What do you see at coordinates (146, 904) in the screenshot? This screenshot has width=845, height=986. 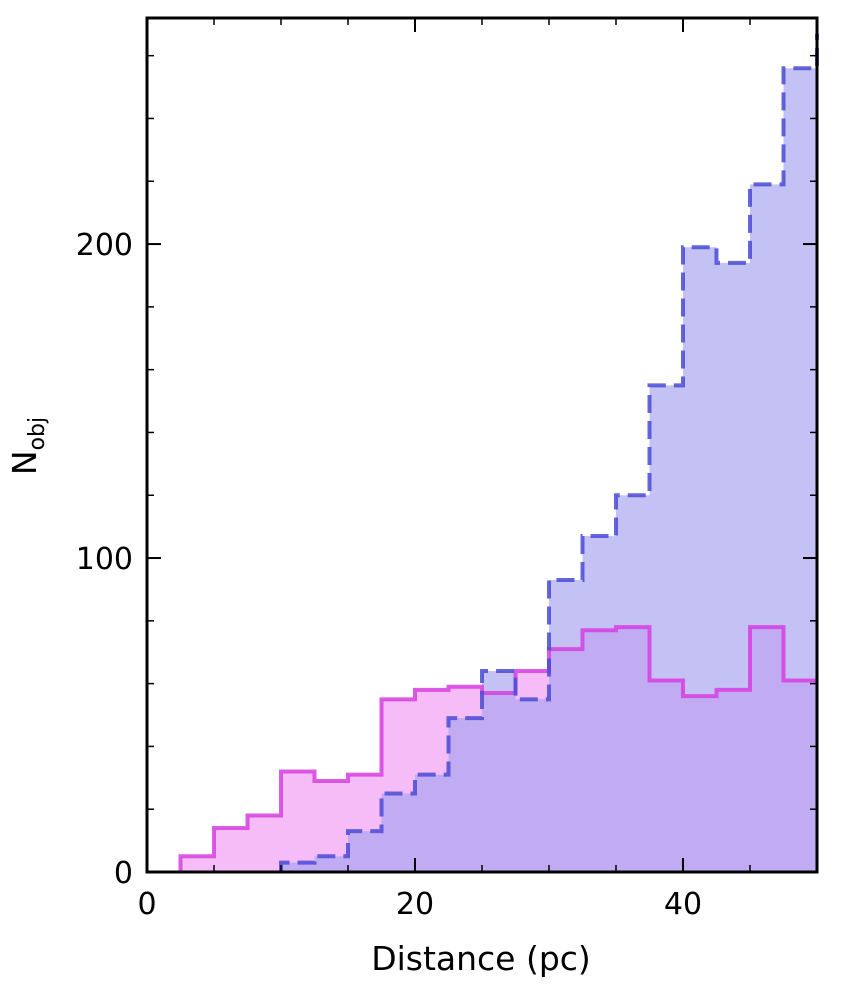 I see `x-tick-label: 0` at bounding box center [146, 904].